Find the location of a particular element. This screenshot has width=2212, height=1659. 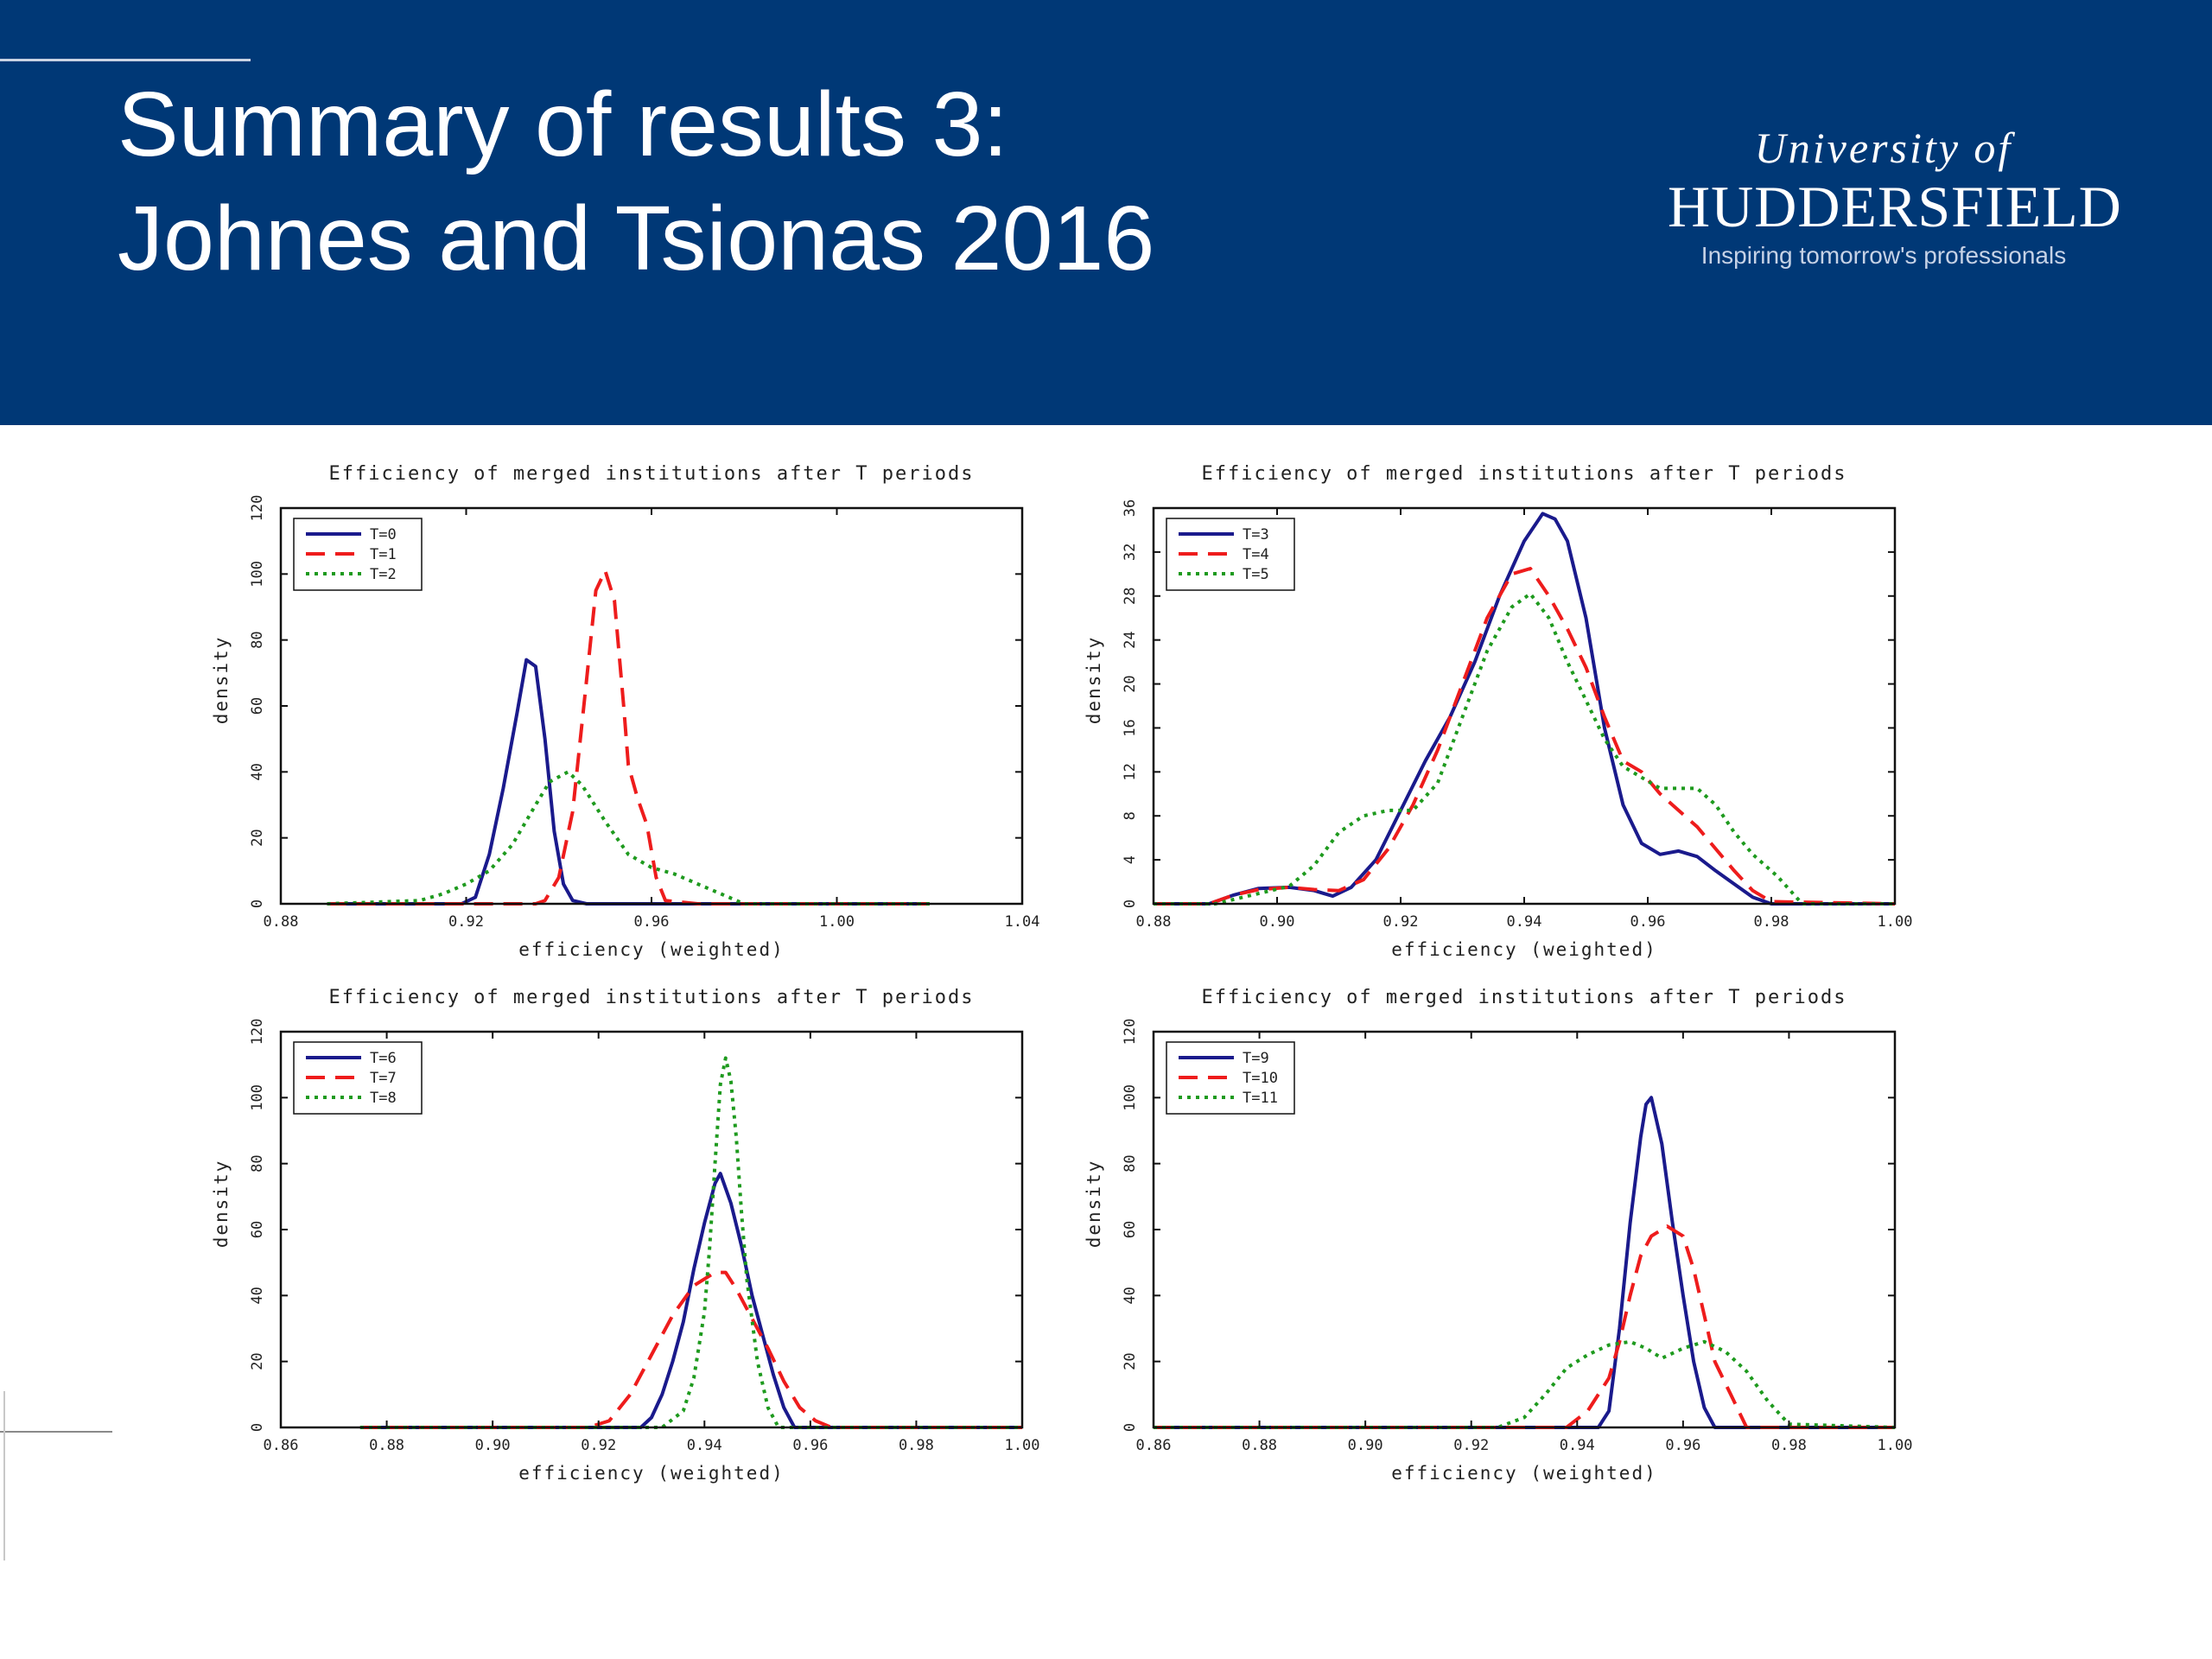

legend-label: T=9 is located at coordinates (1256, 1058).